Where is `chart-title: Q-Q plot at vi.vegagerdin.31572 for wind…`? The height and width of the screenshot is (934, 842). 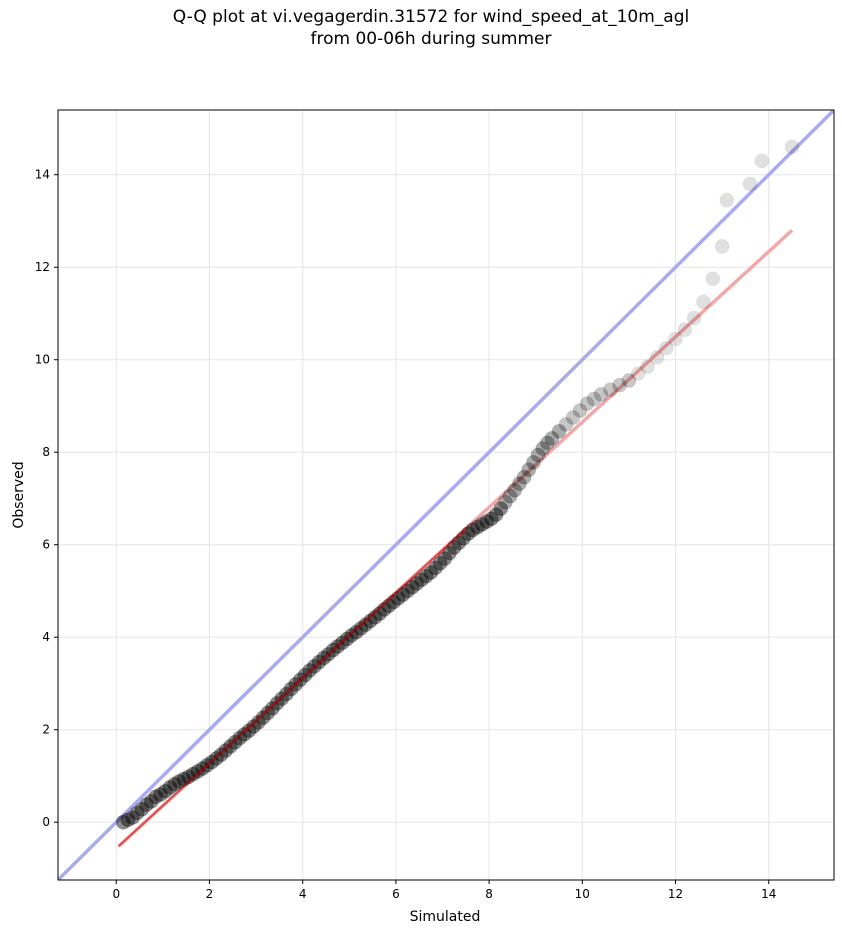 chart-title: Q-Q plot at vi.vegagerdin.31572 for wind… is located at coordinates (431, 28).